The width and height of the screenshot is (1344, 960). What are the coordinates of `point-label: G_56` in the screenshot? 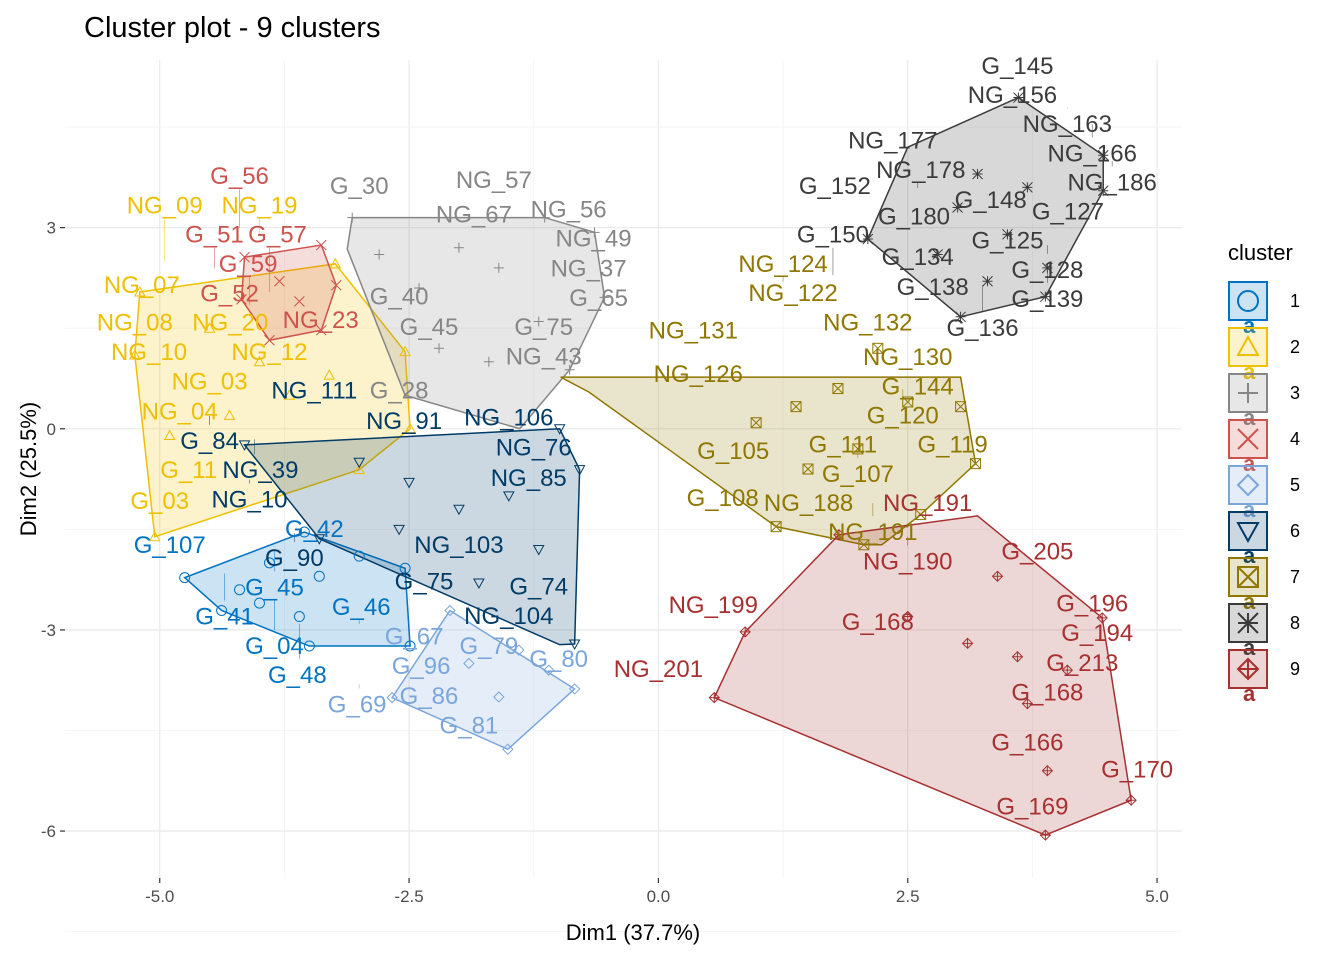 It's located at (239, 176).